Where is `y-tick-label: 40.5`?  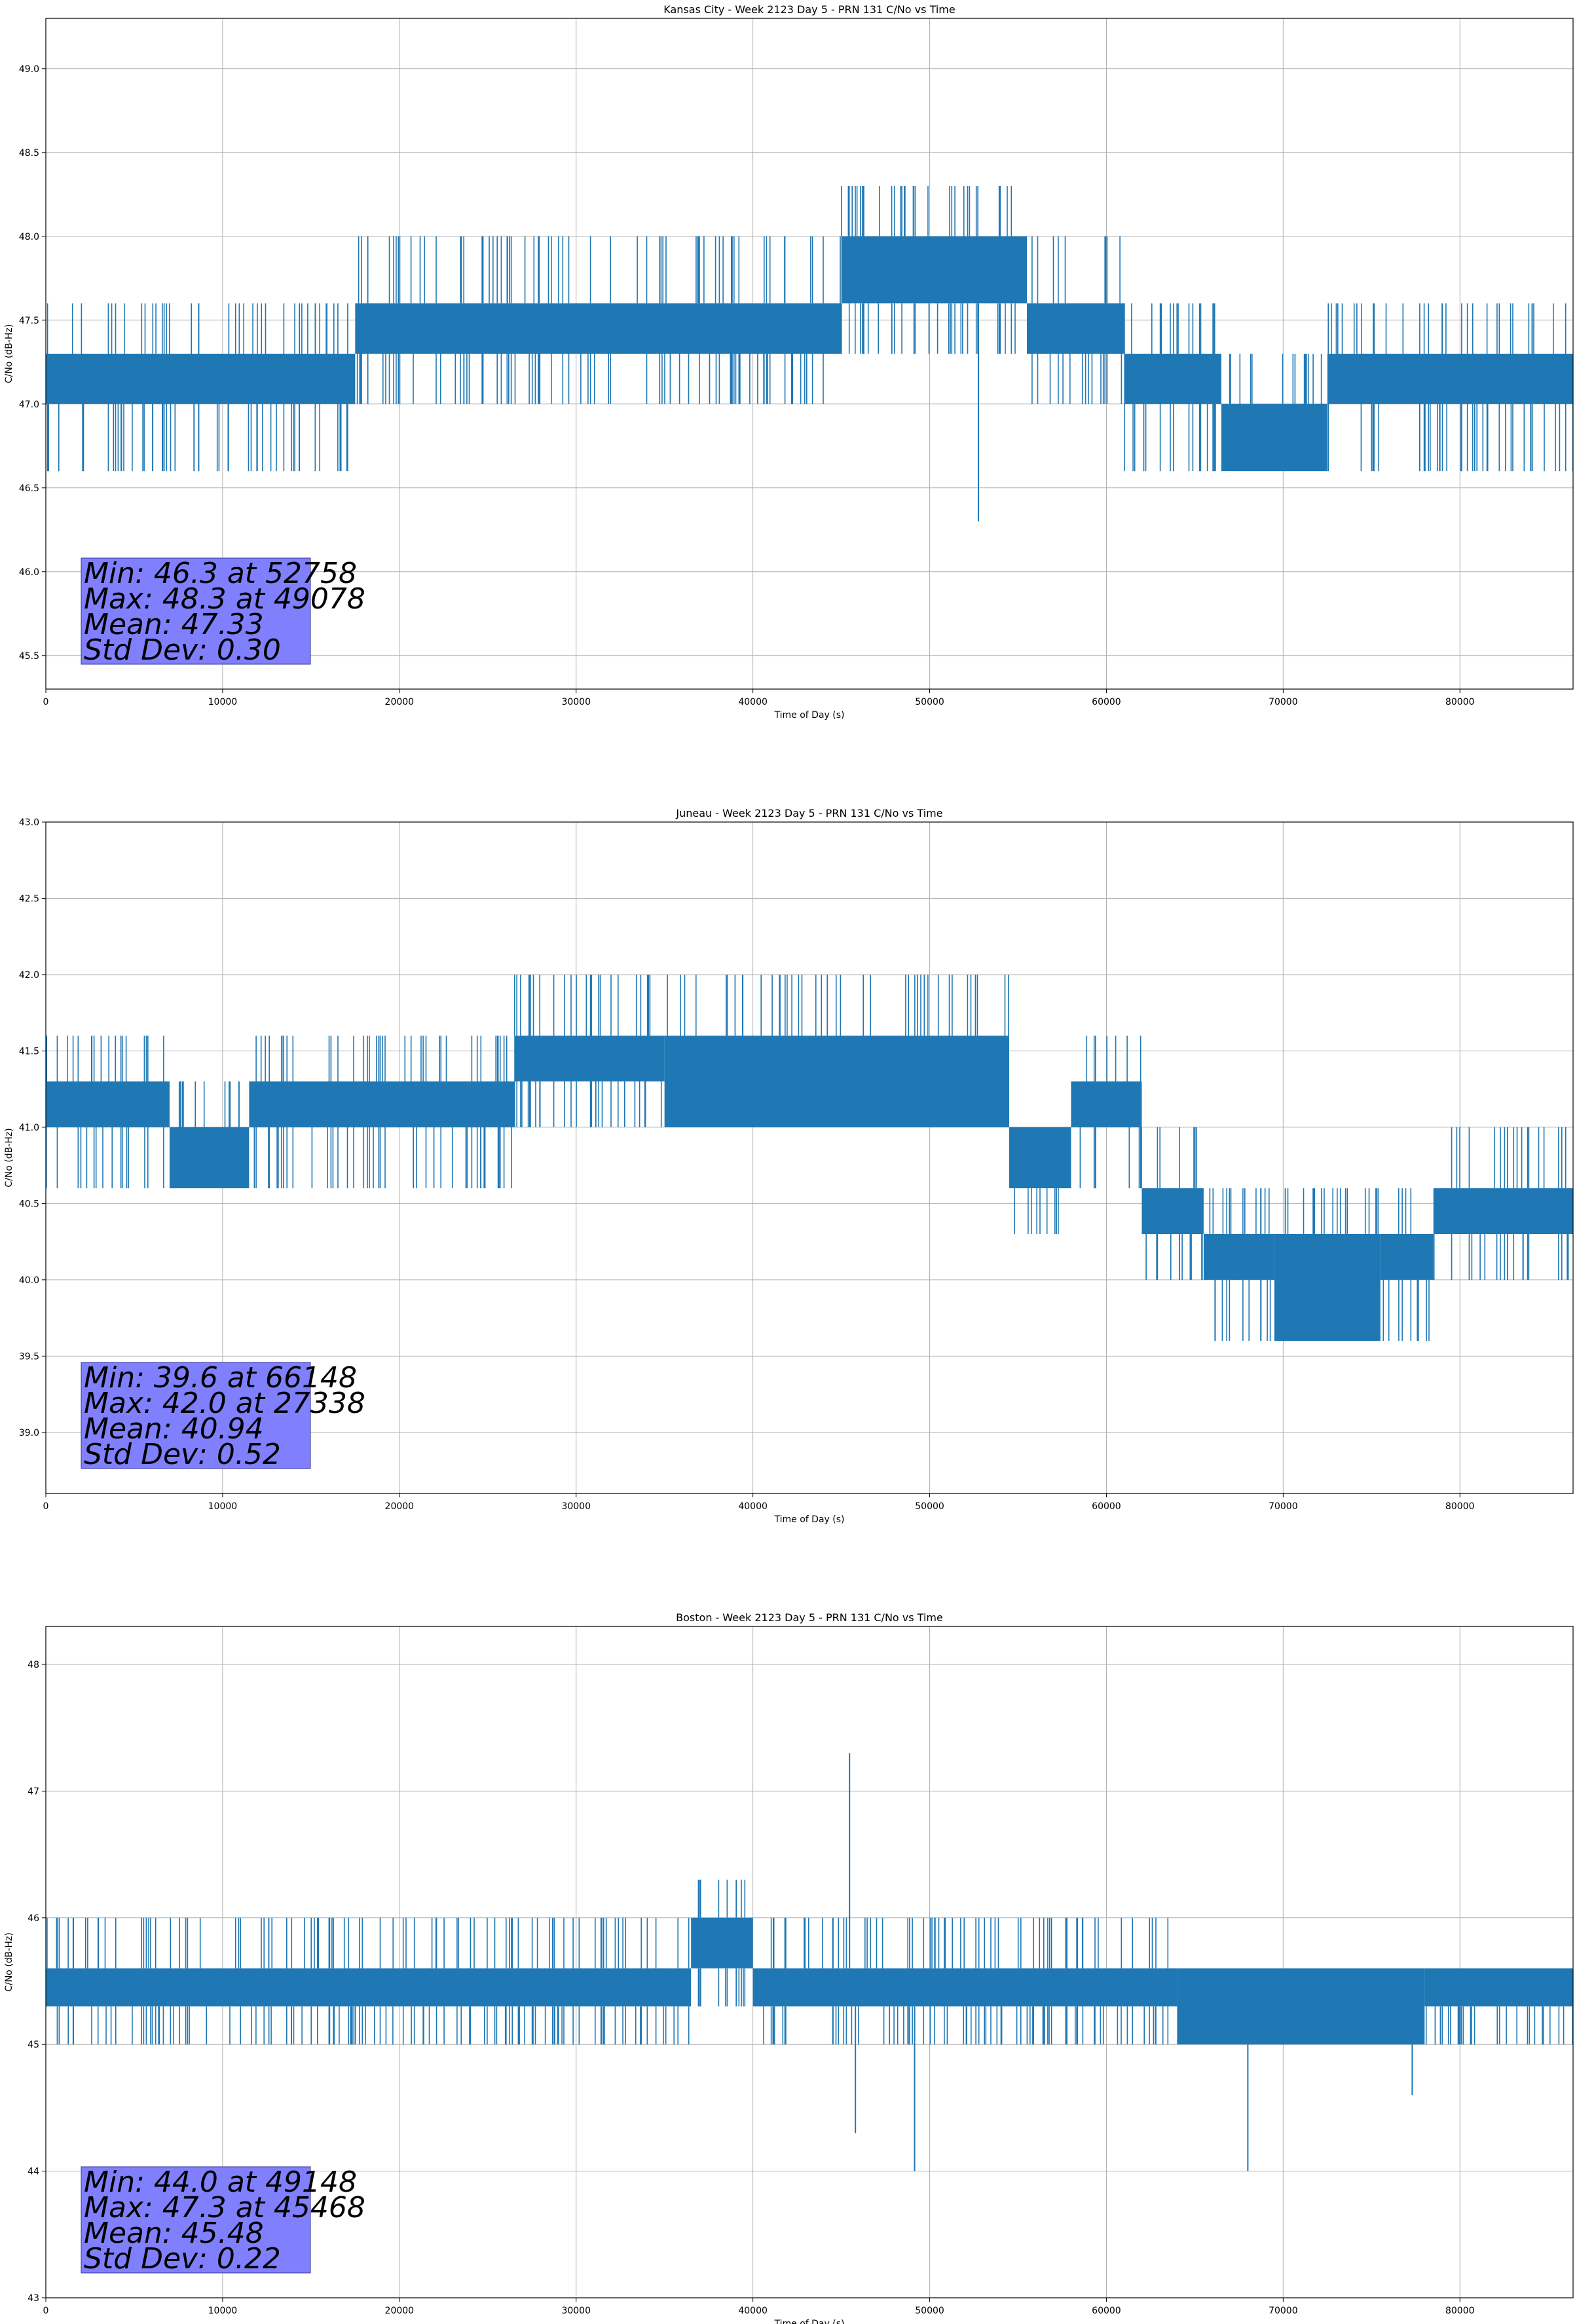 y-tick-label: 40.5 is located at coordinates (29, 1204).